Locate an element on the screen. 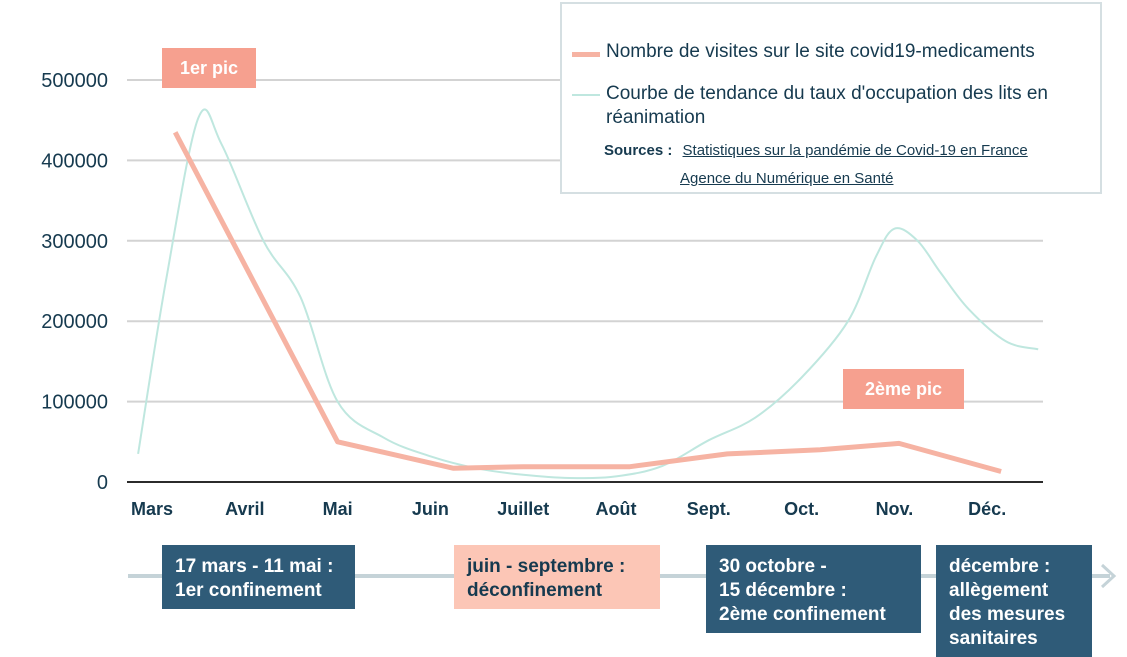  x-tick-label: Avril is located at coordinates (244, 509).